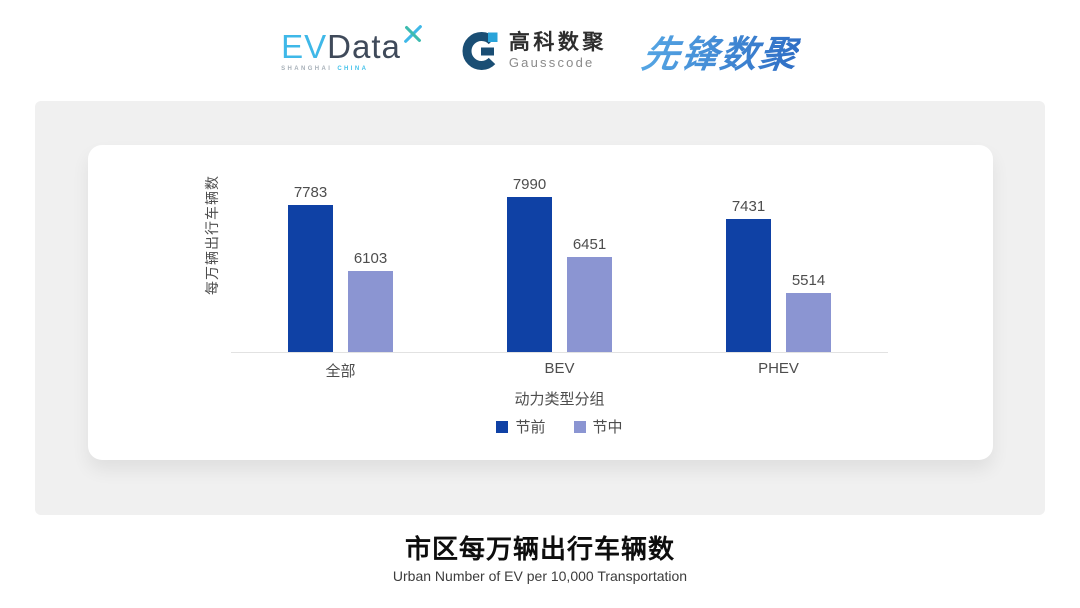  What do you see at coordinates (559, 352) in the screenshot?
I see `x-axis-line` at bounding box center [559, 352].